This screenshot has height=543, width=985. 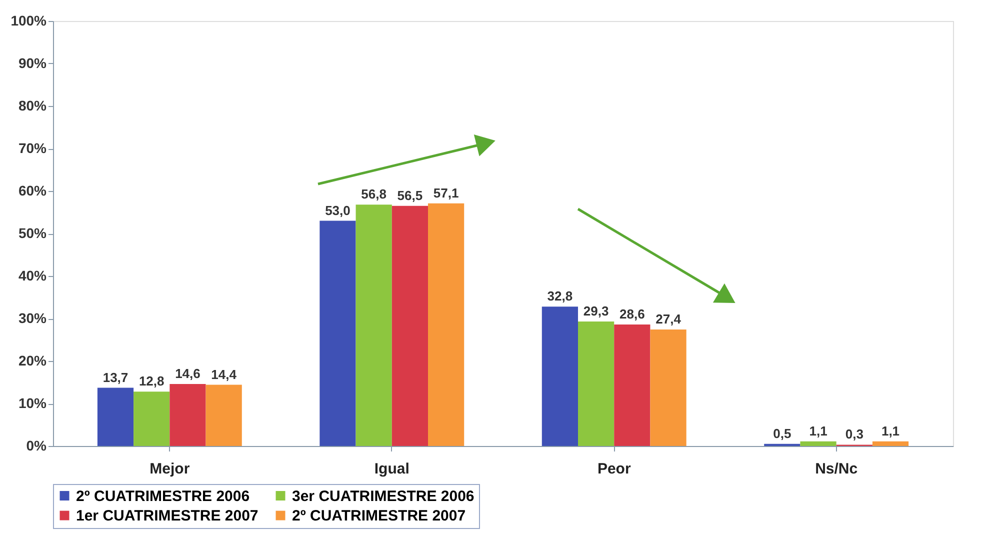 What do you see at coordinates (115, 377) in the screenshot?
I see `data-label: 13,7` at bounding box center [115, 377].